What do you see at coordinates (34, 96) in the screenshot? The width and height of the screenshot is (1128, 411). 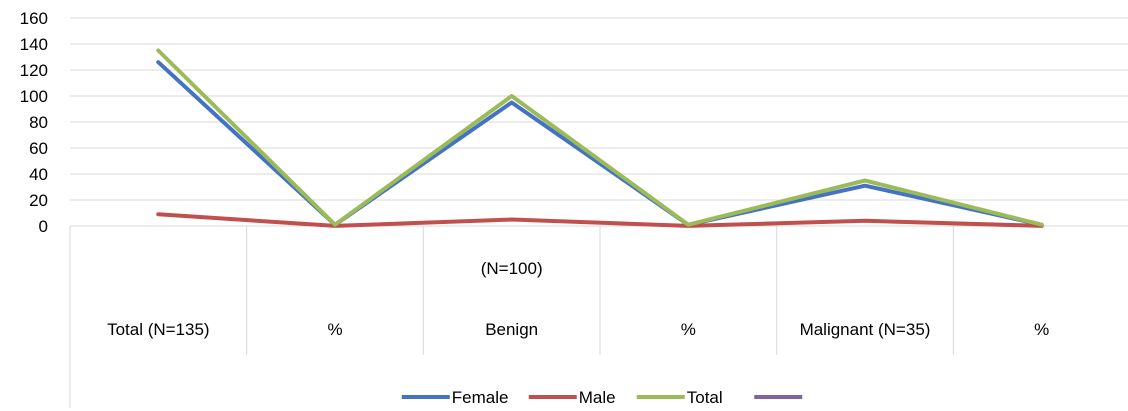 I see `y-tick-label: 100` at bounding box center [34, 96].